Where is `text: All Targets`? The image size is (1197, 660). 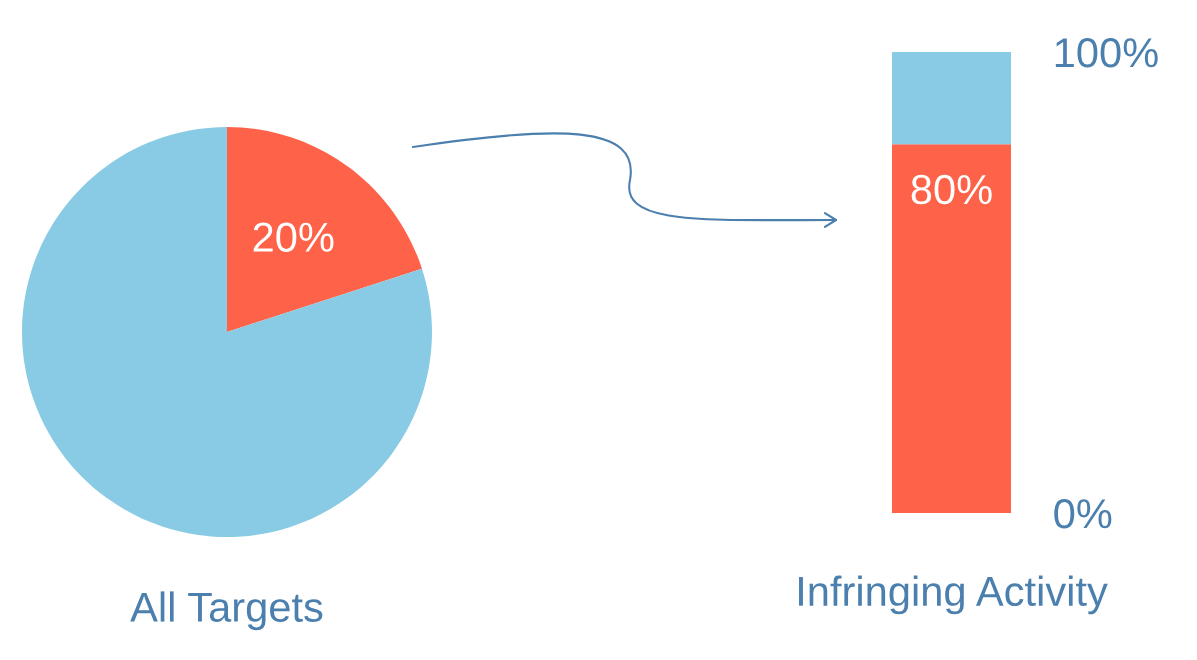
text: All Targets is located at coordinates (226, 611).